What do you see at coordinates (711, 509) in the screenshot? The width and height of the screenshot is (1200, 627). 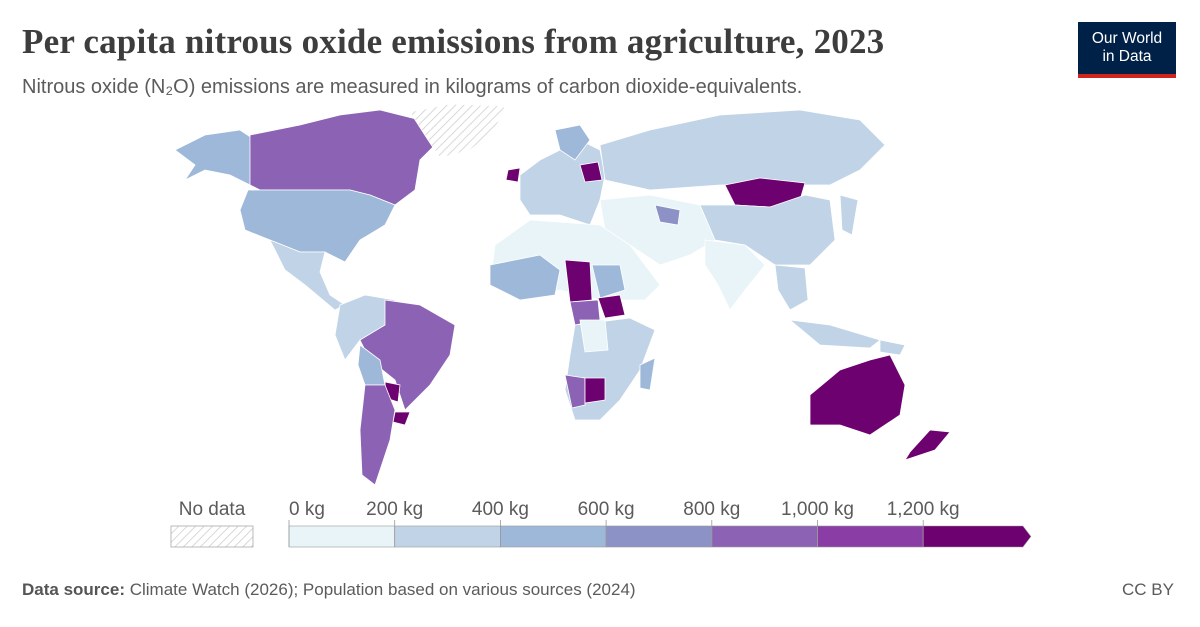 I see `legend-tick-label: 800 kg` at bounding box center [711, 509].